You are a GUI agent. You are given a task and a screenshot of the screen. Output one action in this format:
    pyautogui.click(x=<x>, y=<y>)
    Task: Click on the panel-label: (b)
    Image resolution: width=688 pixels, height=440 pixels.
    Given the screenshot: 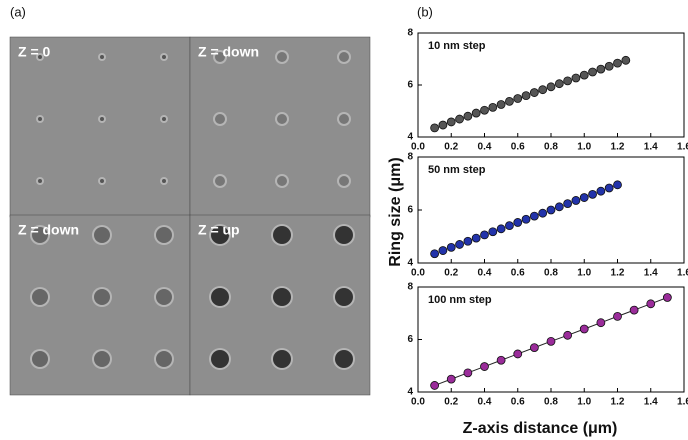 What is the action you would take?
    pyautogui.click(x=425, y=11)
    